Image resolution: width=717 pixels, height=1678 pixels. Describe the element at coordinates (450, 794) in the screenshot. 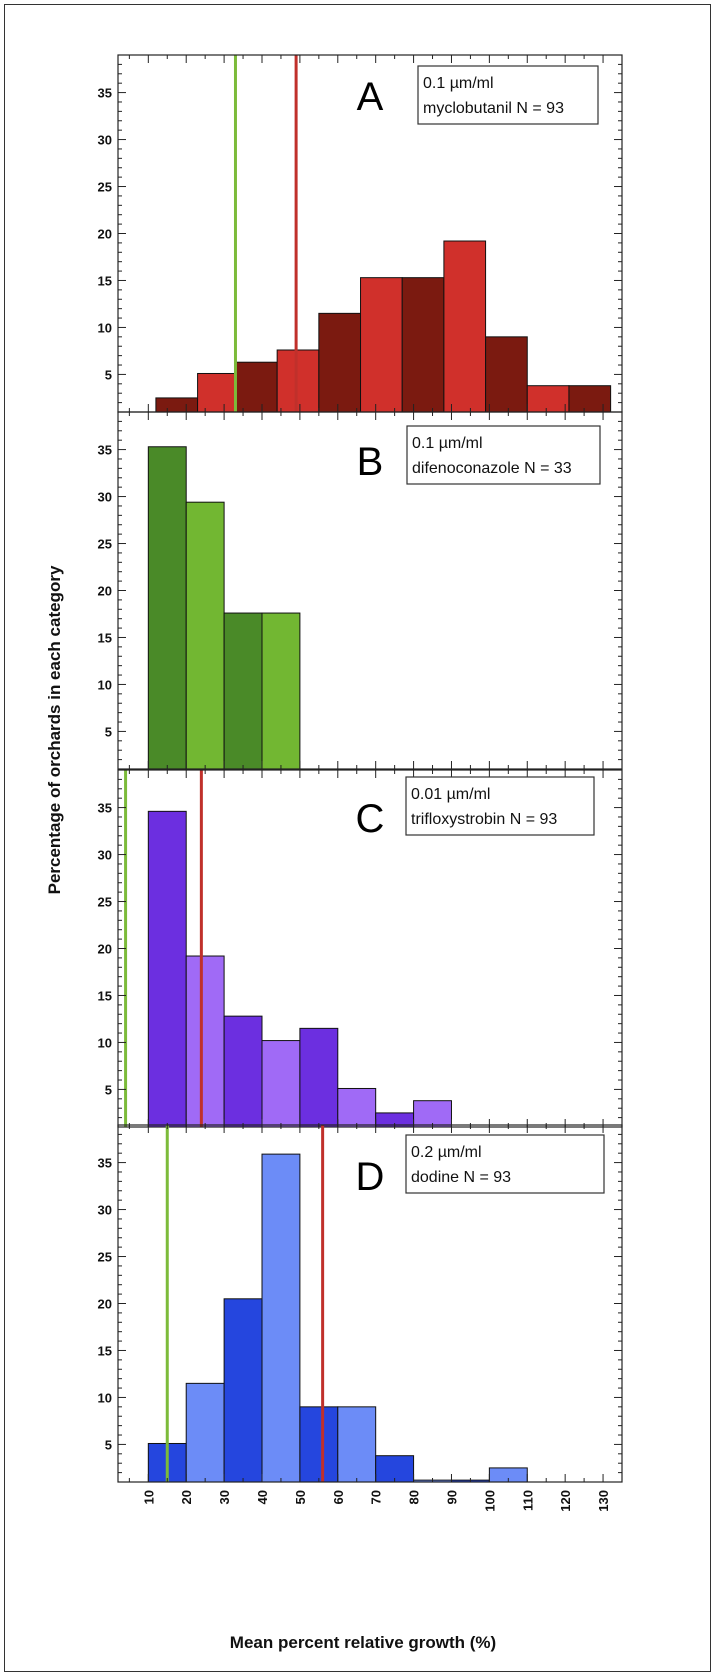

I see `legend-concentration: 0.01 µm/ml` at that location.